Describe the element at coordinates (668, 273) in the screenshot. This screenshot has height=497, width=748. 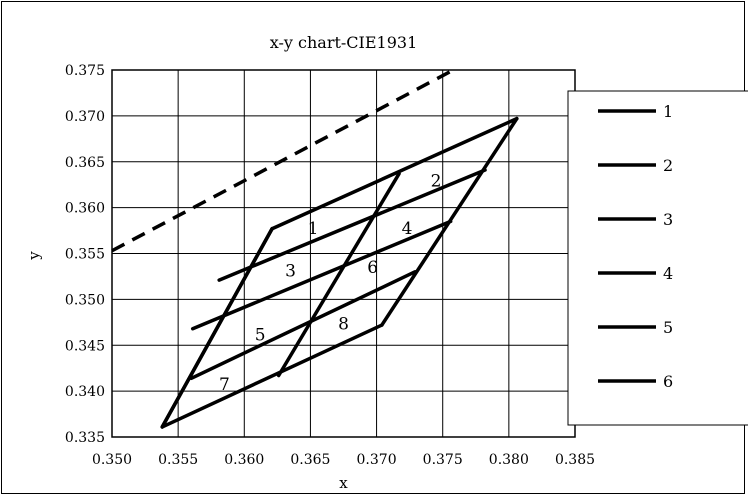
I see `legend-label: 4` at that location.